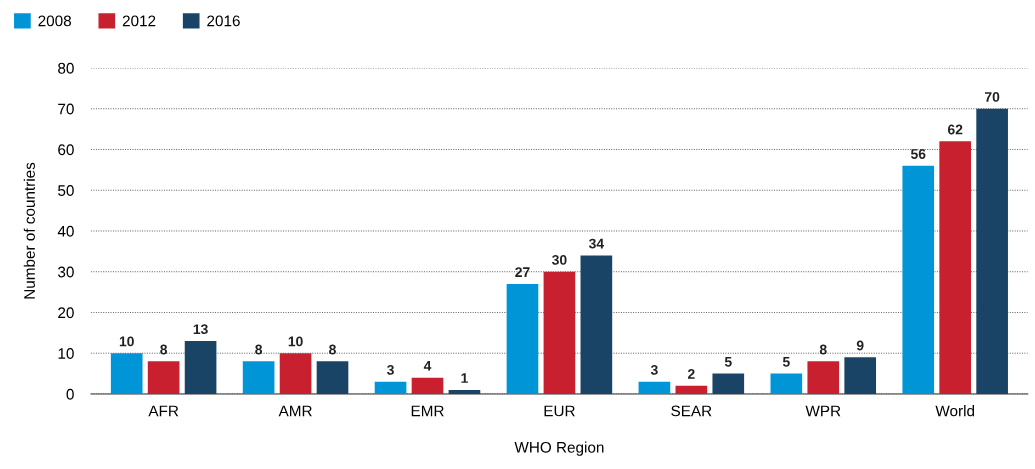 This screenshot has height=469, width=1035. What do you see at coordinates (955, 129) in the screenshot?
I see `data-label: 62` at bounding box center [955, 129].